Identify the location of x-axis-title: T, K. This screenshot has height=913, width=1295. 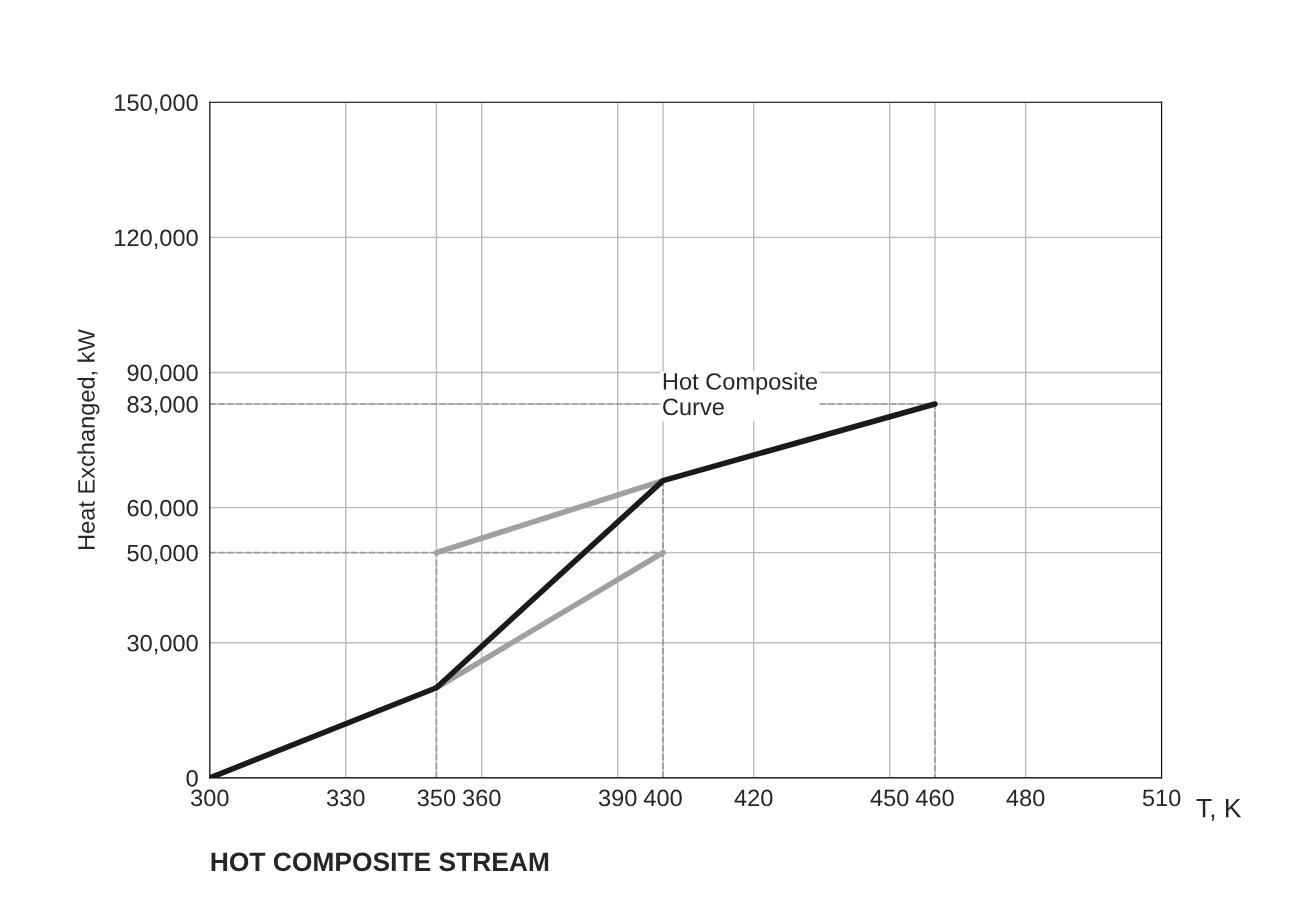
(1219, 810).